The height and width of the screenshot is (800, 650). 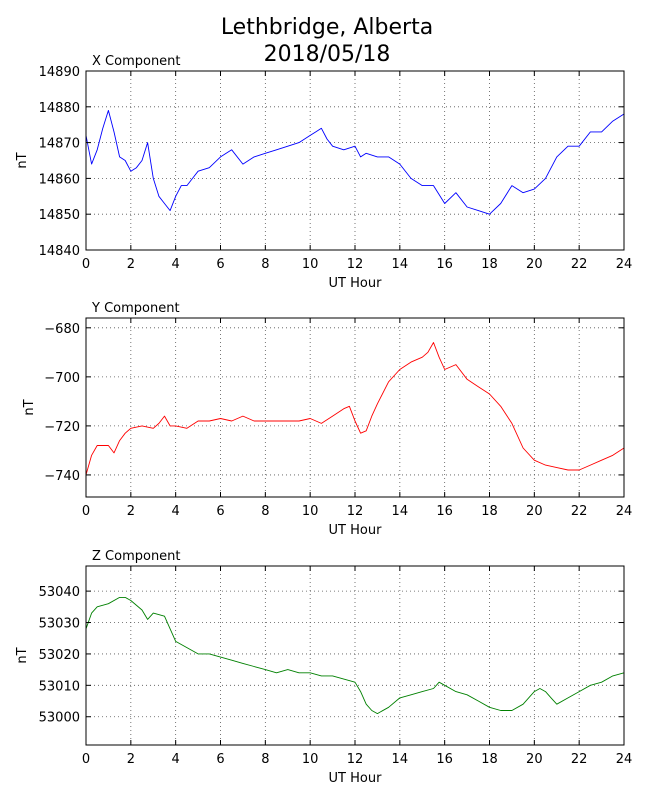 I want to click on y-yaxis-label: nT, so click(x=29, y=407).